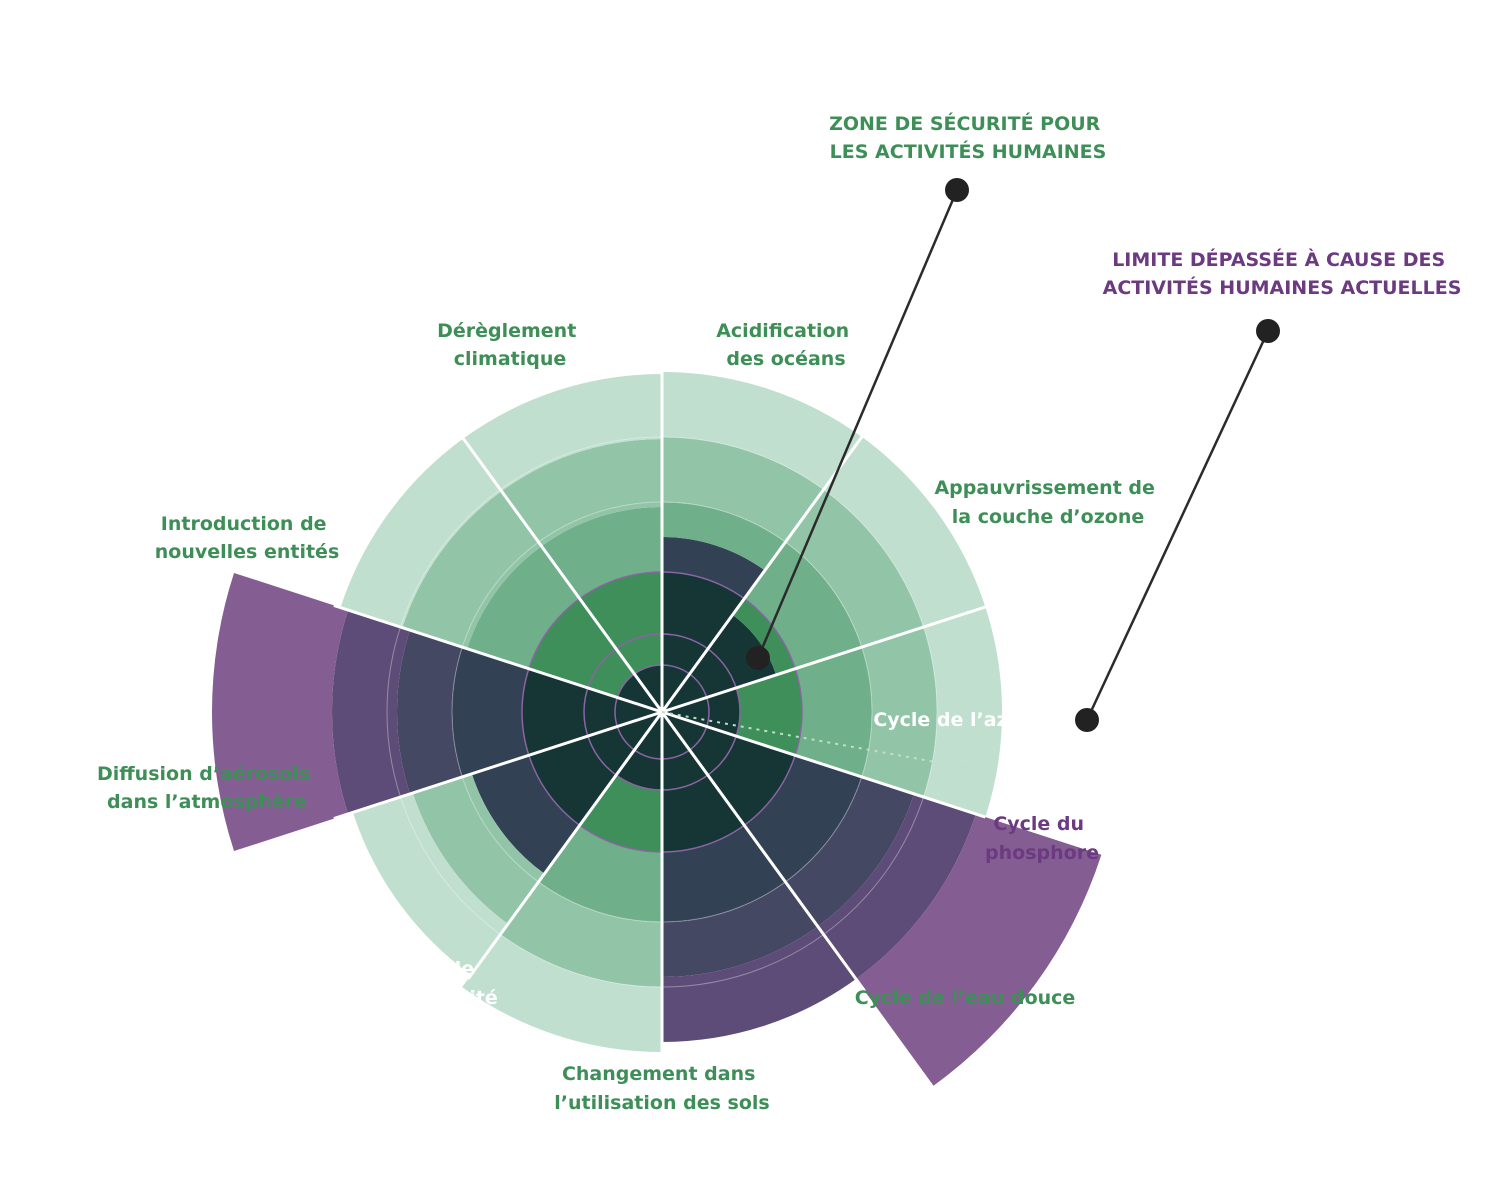 This screenshot has height=1184, width=1496. I want to click on label-azote: Cycle de l’azote, so click(957, 720).